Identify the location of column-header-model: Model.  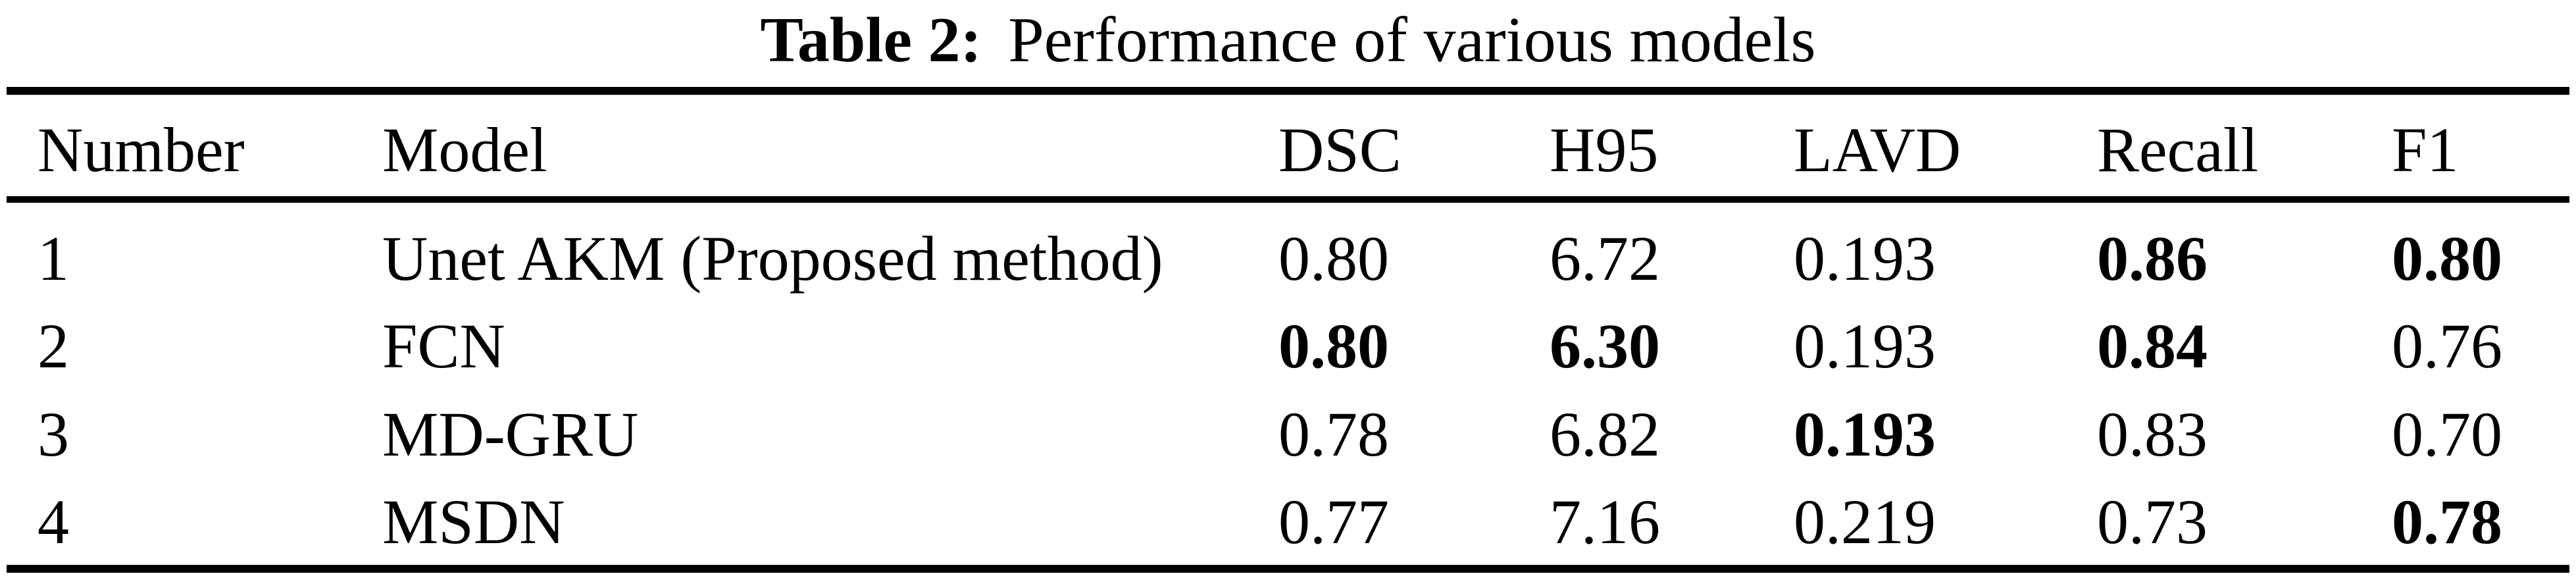
(464, 150).